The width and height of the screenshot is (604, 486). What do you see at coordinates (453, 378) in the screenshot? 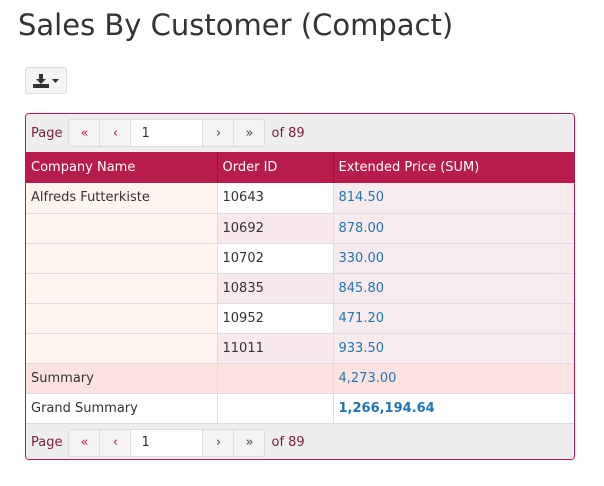
I see `summary-value: 4,273.00` at bounding box center [453, 378].